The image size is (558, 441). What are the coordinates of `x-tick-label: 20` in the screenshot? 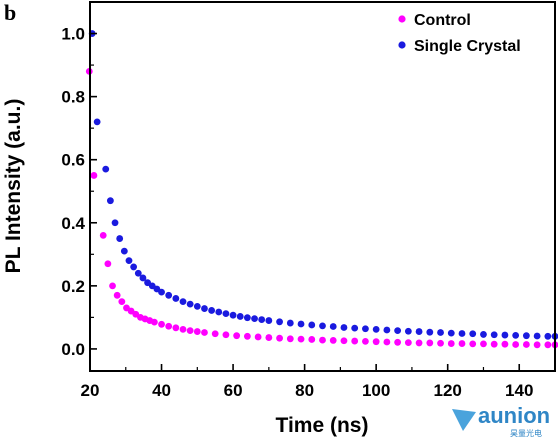 It's located at (90, 390).